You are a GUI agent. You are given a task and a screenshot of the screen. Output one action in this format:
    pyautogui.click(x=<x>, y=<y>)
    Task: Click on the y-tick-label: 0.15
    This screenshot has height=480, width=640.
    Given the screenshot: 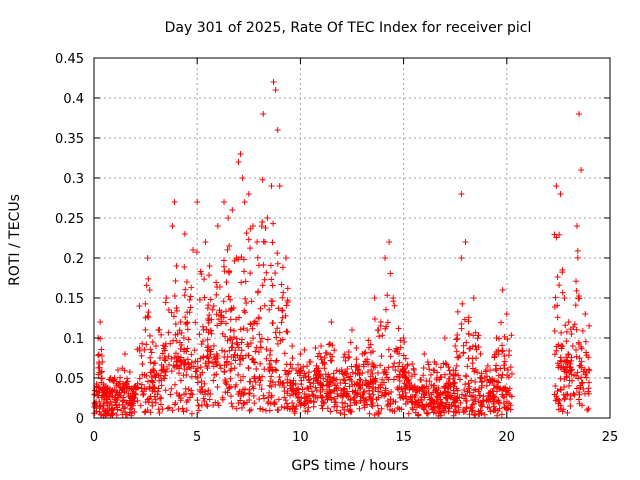 What is the action you would take?
    pyautogui.click(x=69, y=299)
    